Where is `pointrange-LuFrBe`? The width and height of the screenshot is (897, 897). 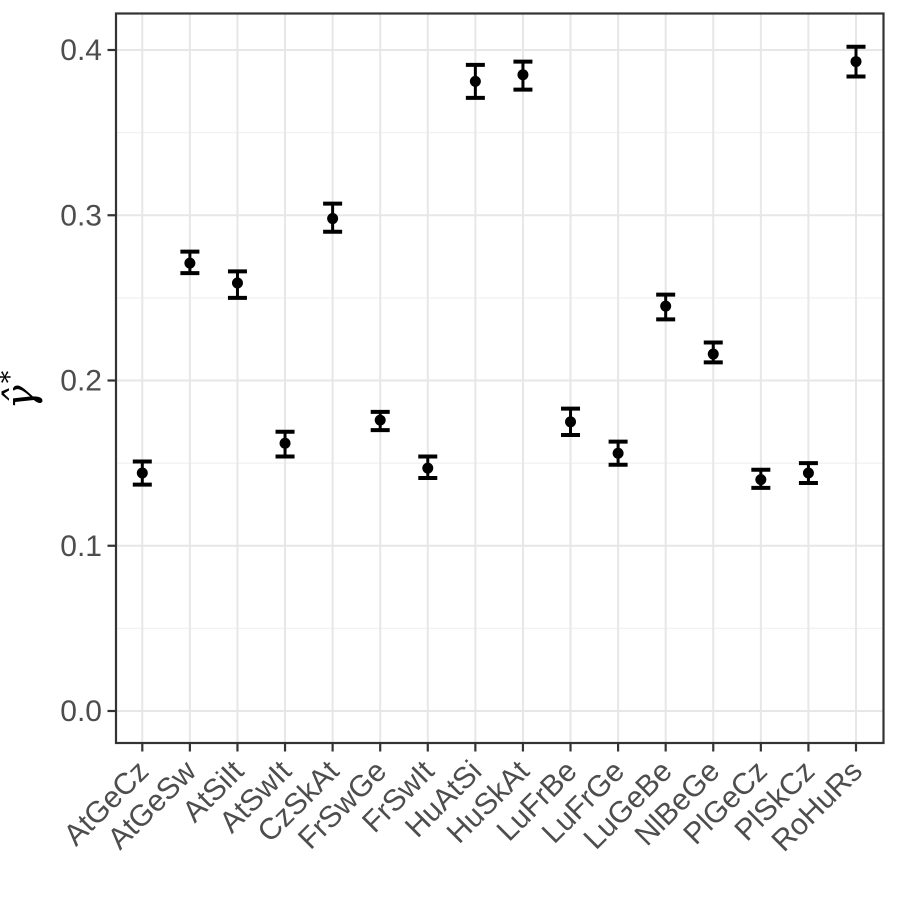
pointrange-LuFrBe is located at coordinates (571, 422).